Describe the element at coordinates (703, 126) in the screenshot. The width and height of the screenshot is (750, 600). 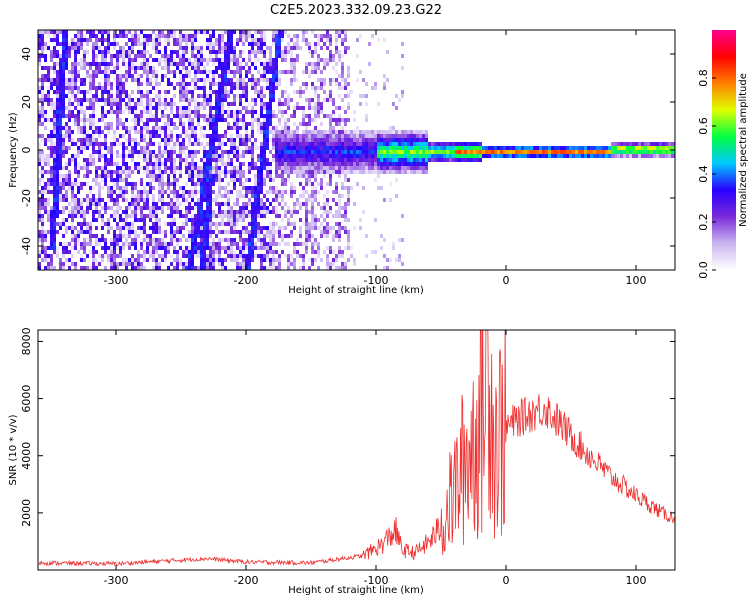
I see `colorbar-tick-label: 0.6` at that location.